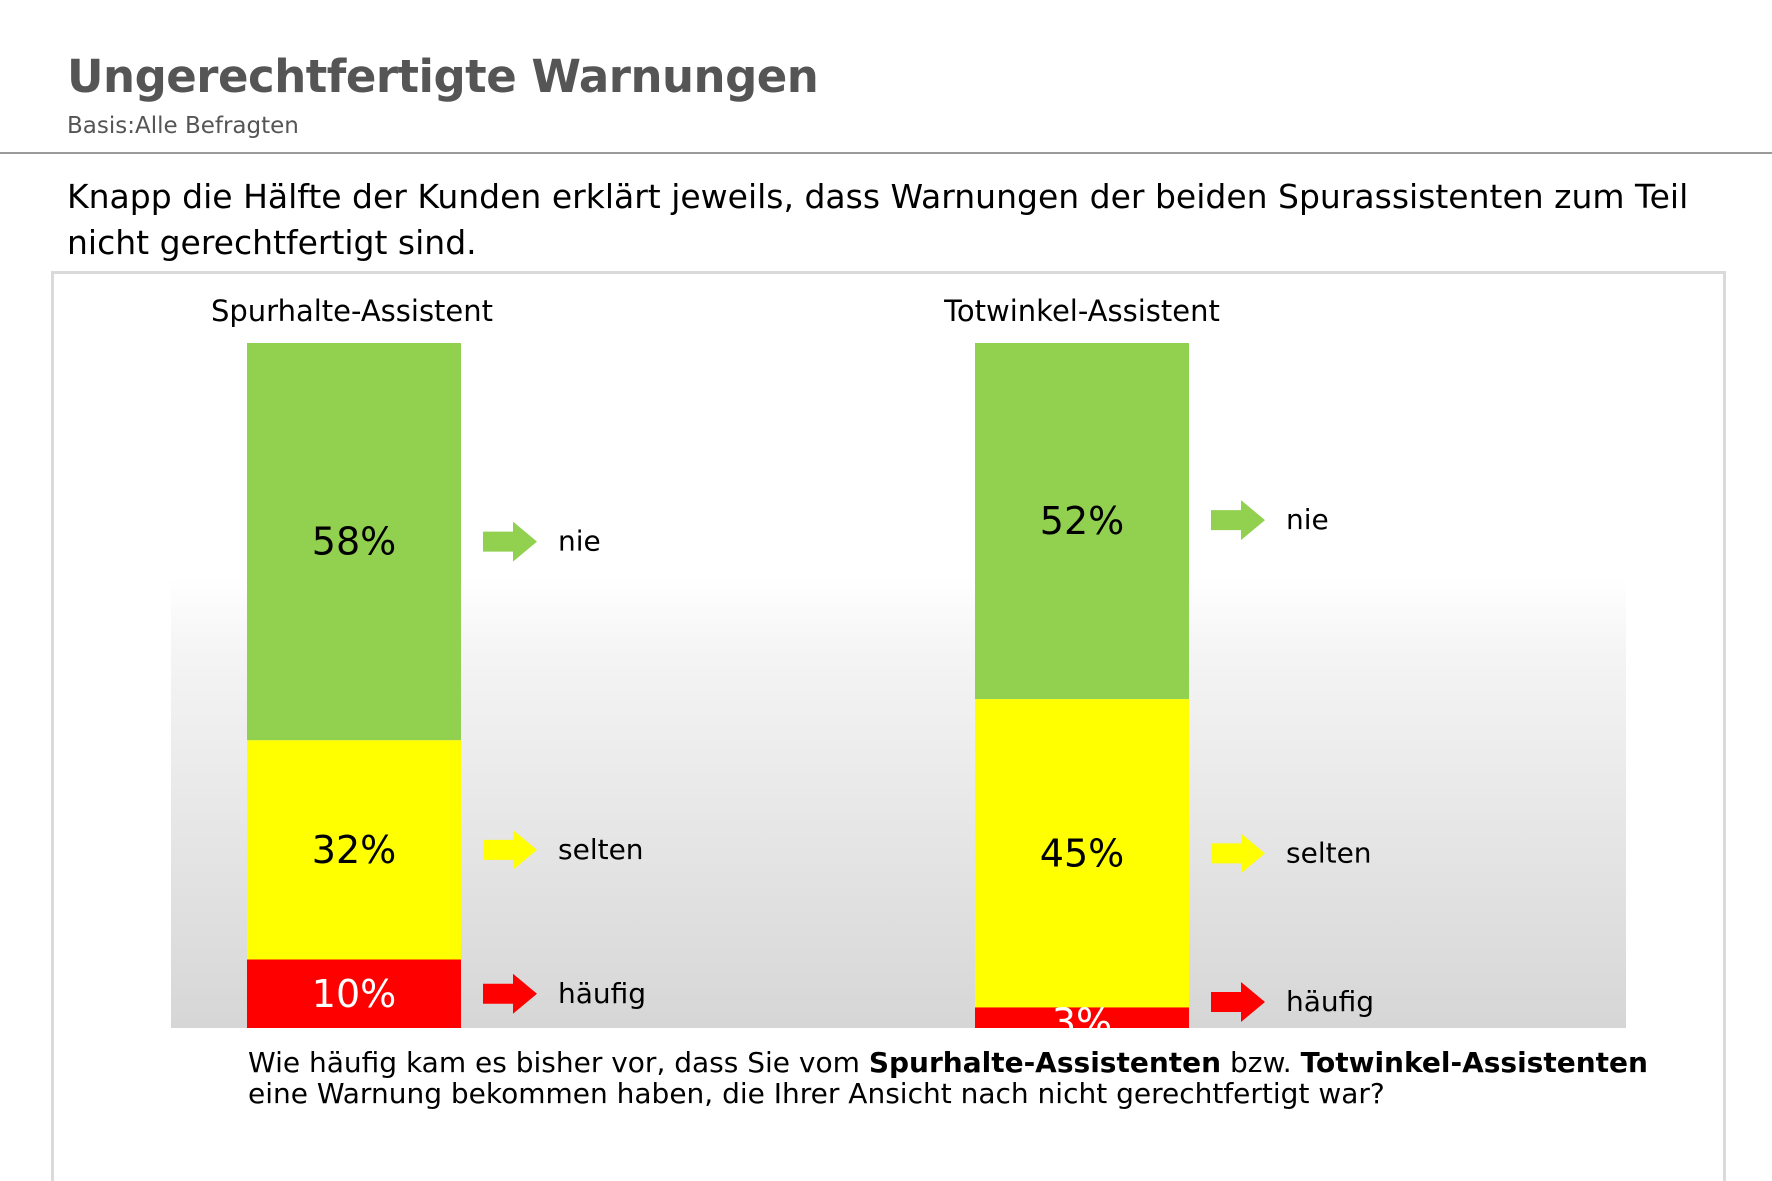 This screenshot has height=1181, width=1772. Describe the element at coordinates (602, 993) in the screenshot. I see `legend-label-spurhalte-assistent-haeufig: häufig` at that location.